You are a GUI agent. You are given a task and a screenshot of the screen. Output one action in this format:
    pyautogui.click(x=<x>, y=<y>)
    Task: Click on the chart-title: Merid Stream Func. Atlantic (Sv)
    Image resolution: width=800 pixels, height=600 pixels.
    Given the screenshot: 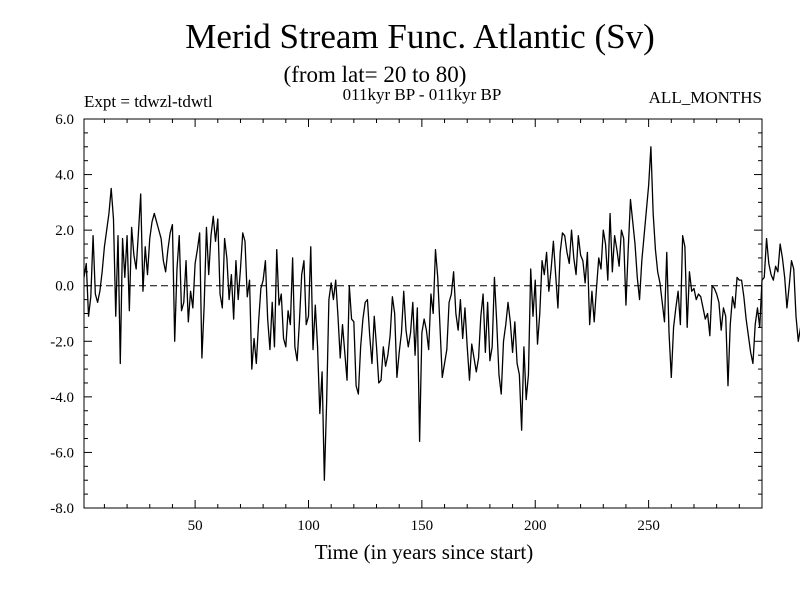 What is the action you would take?
    pyautogui.click(x=420, y=36)
    